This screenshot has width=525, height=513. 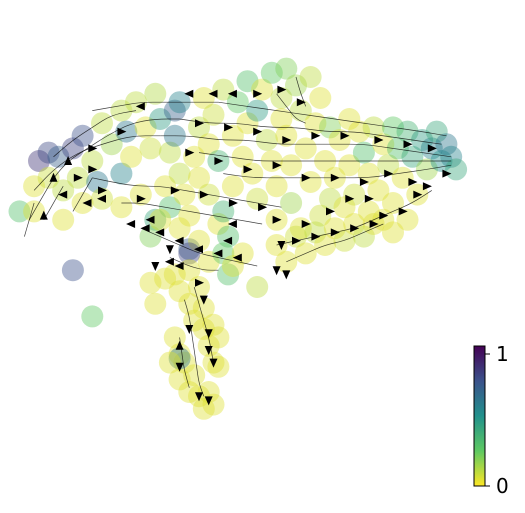 What do you see at coordinates (479, 416) in the screenshot?
I see `colorbar-gradient` at bounding box center [479, 416].